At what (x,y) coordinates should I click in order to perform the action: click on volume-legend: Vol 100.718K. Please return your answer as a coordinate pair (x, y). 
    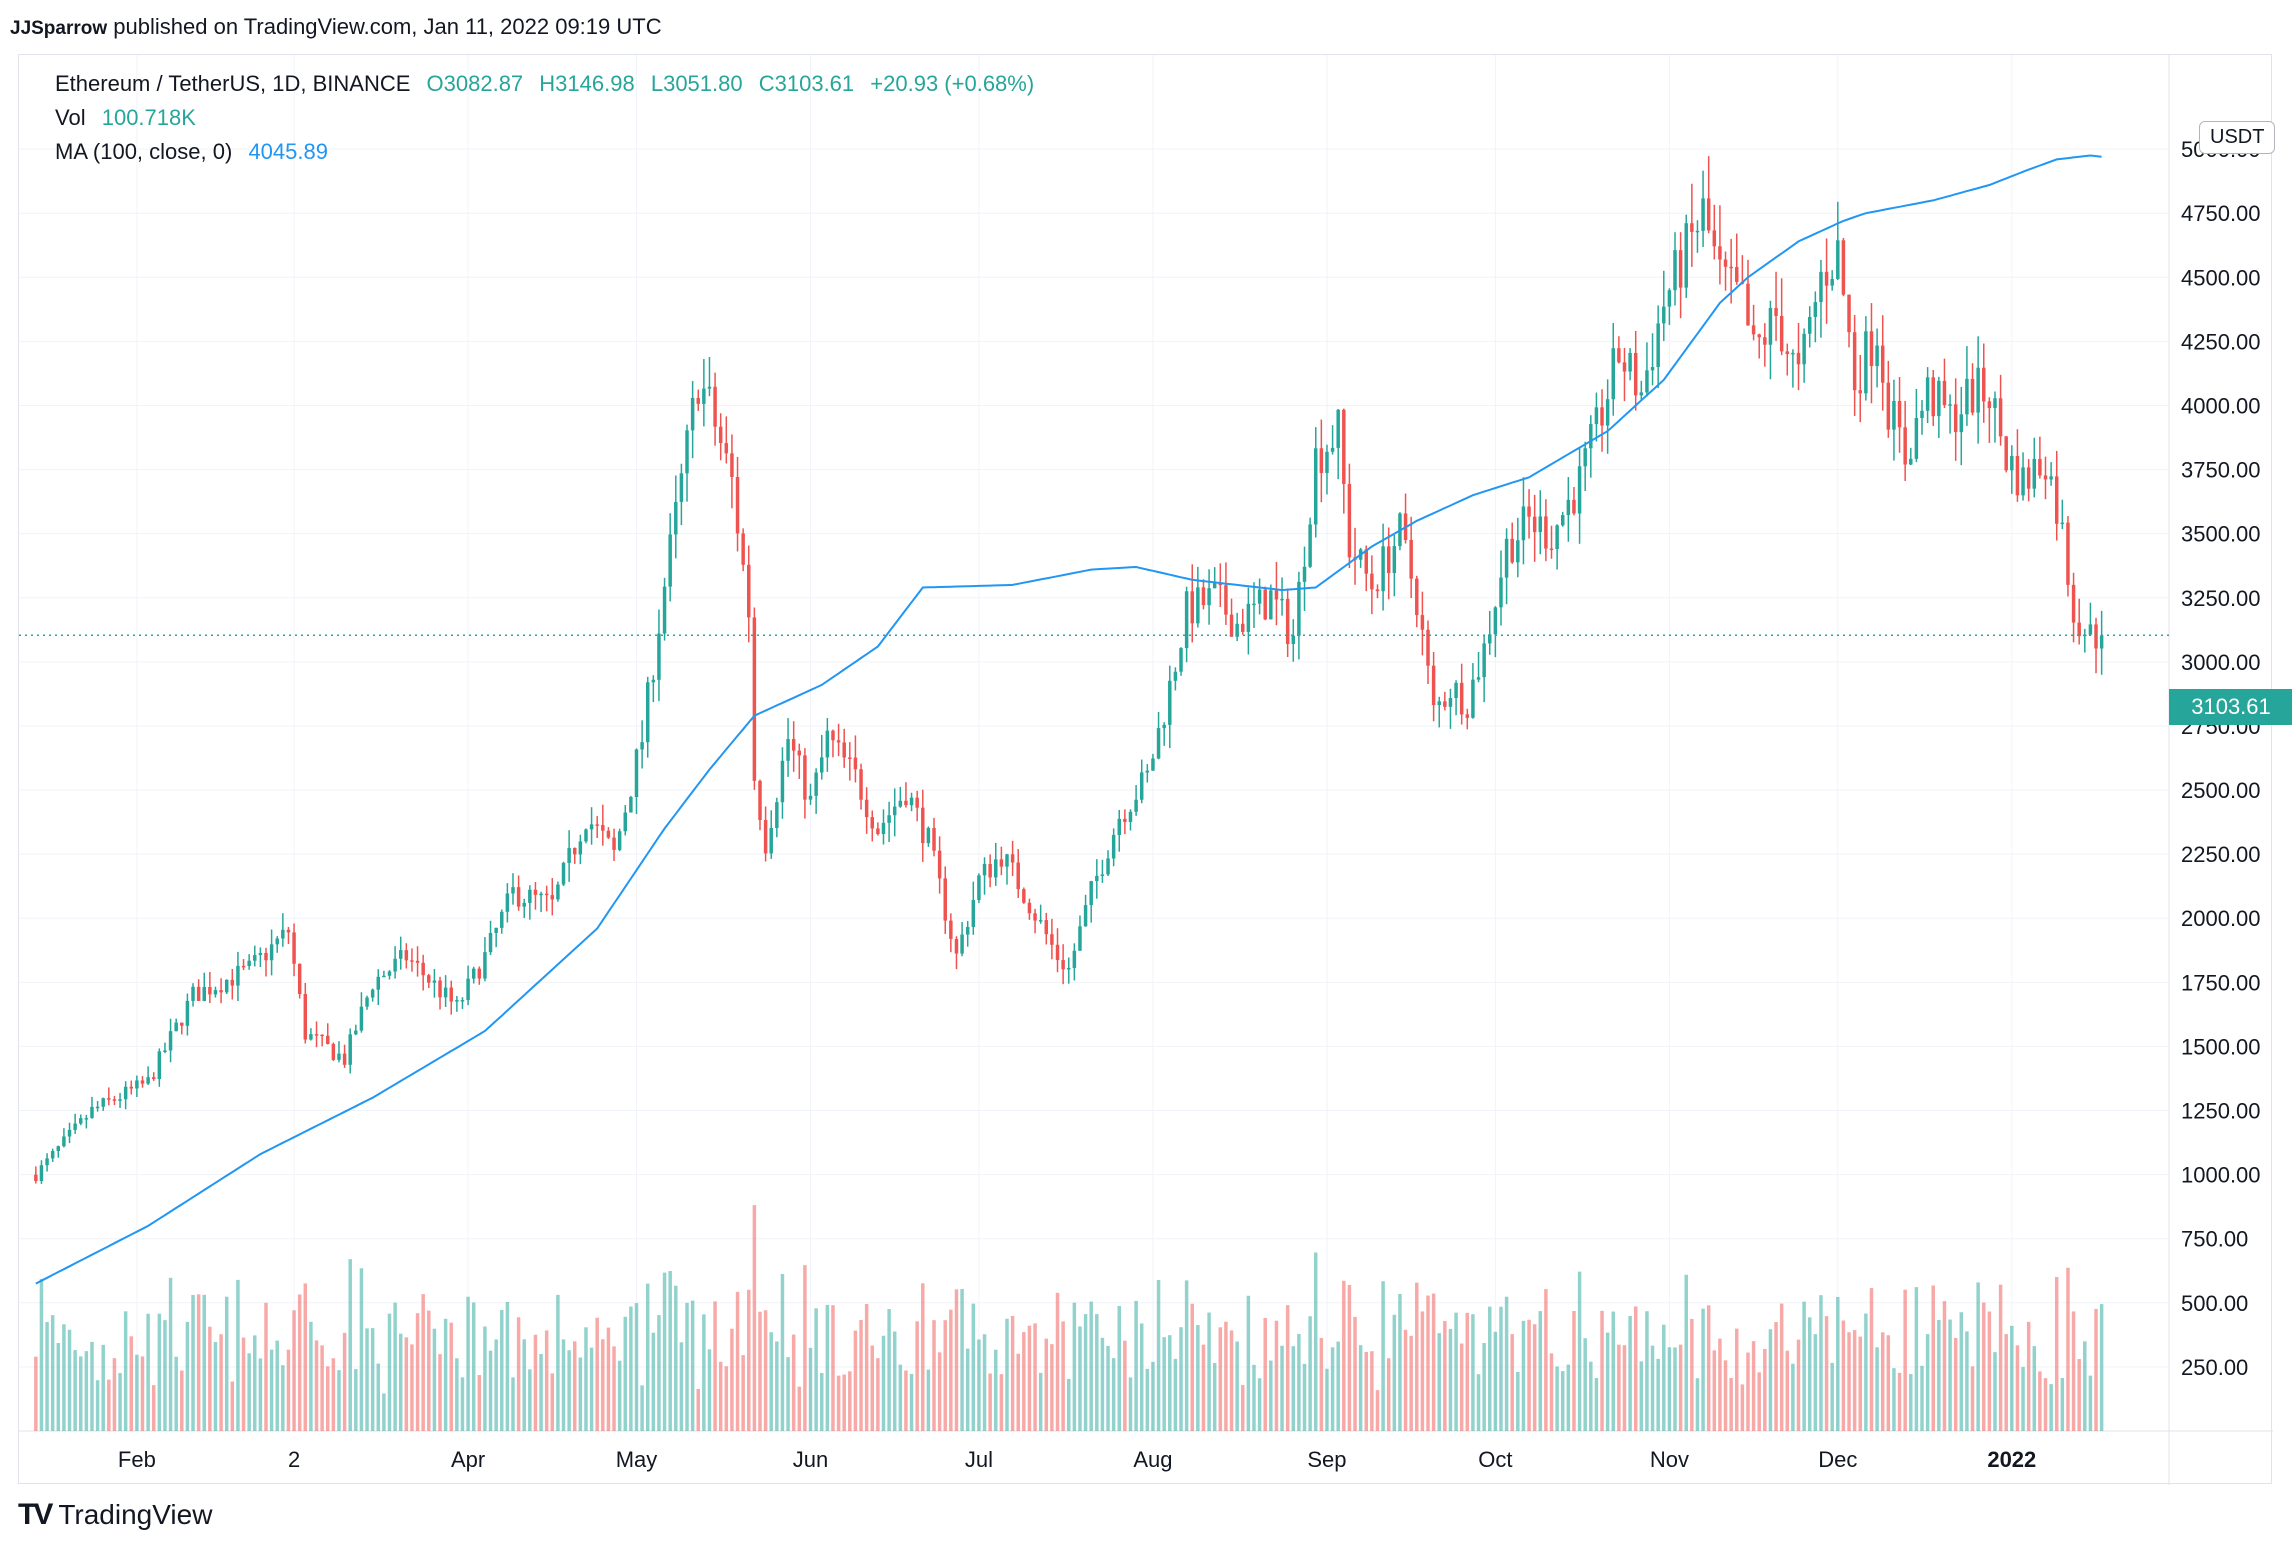
    Looking at the image, I should click on (130, 118).